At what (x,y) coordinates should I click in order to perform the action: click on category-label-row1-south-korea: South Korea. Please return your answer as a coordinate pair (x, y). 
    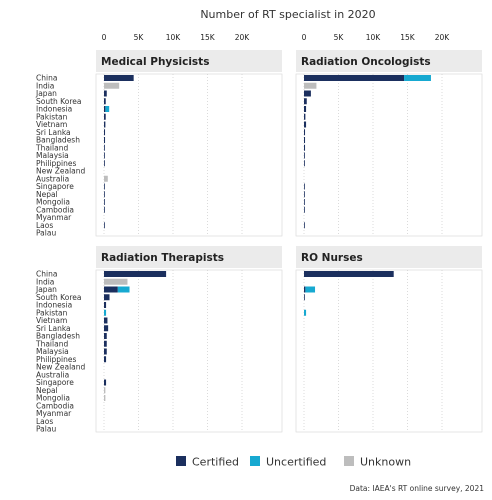
    Looking at the image, I should click on (58, 101).